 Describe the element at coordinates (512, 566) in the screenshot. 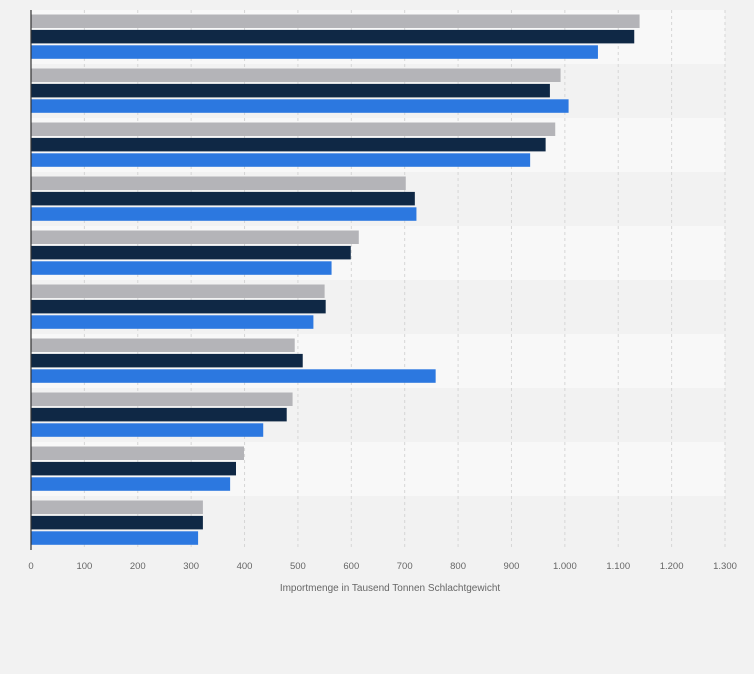

I see `x-tick-label: 900` at that location.